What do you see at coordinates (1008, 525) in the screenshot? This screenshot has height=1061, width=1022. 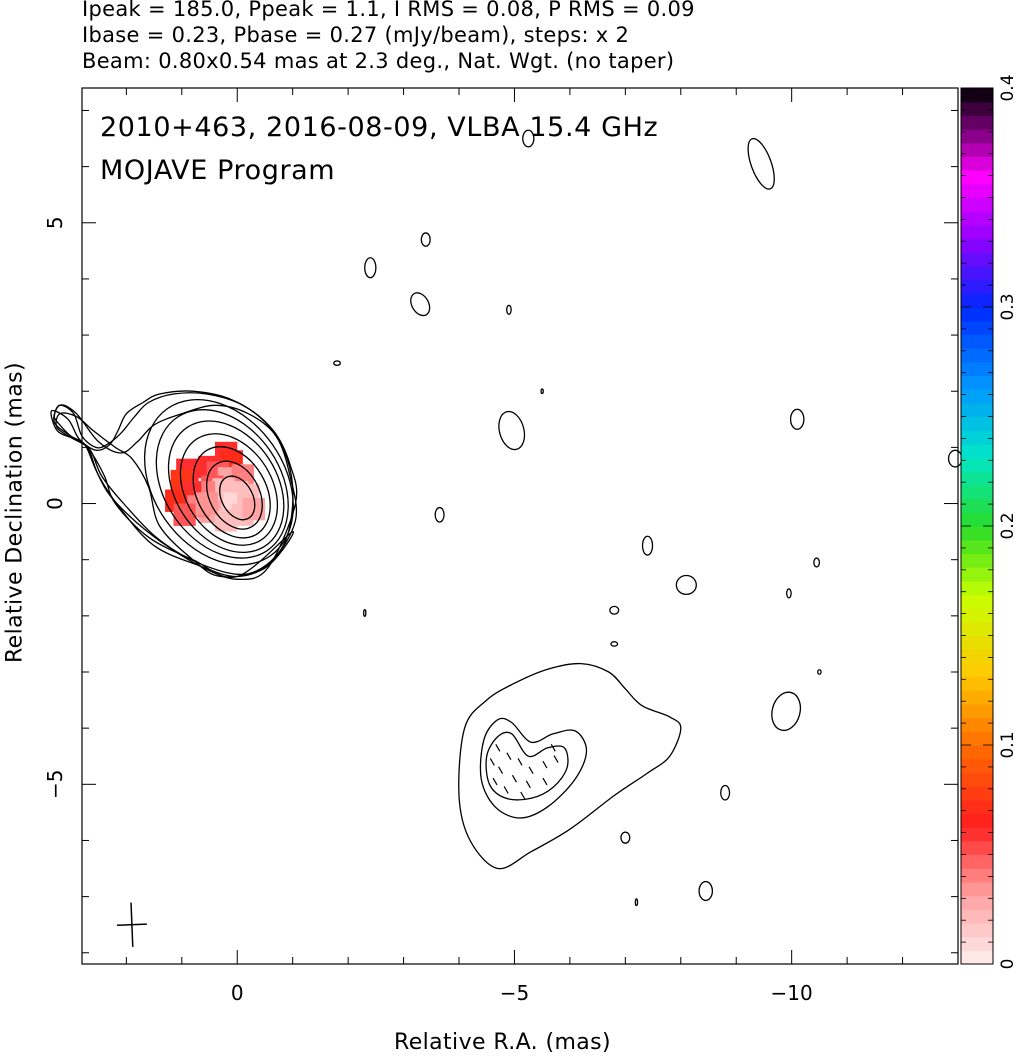 I see `colorbar-tick-label: 0.2` at bounding box center [1008, 525].